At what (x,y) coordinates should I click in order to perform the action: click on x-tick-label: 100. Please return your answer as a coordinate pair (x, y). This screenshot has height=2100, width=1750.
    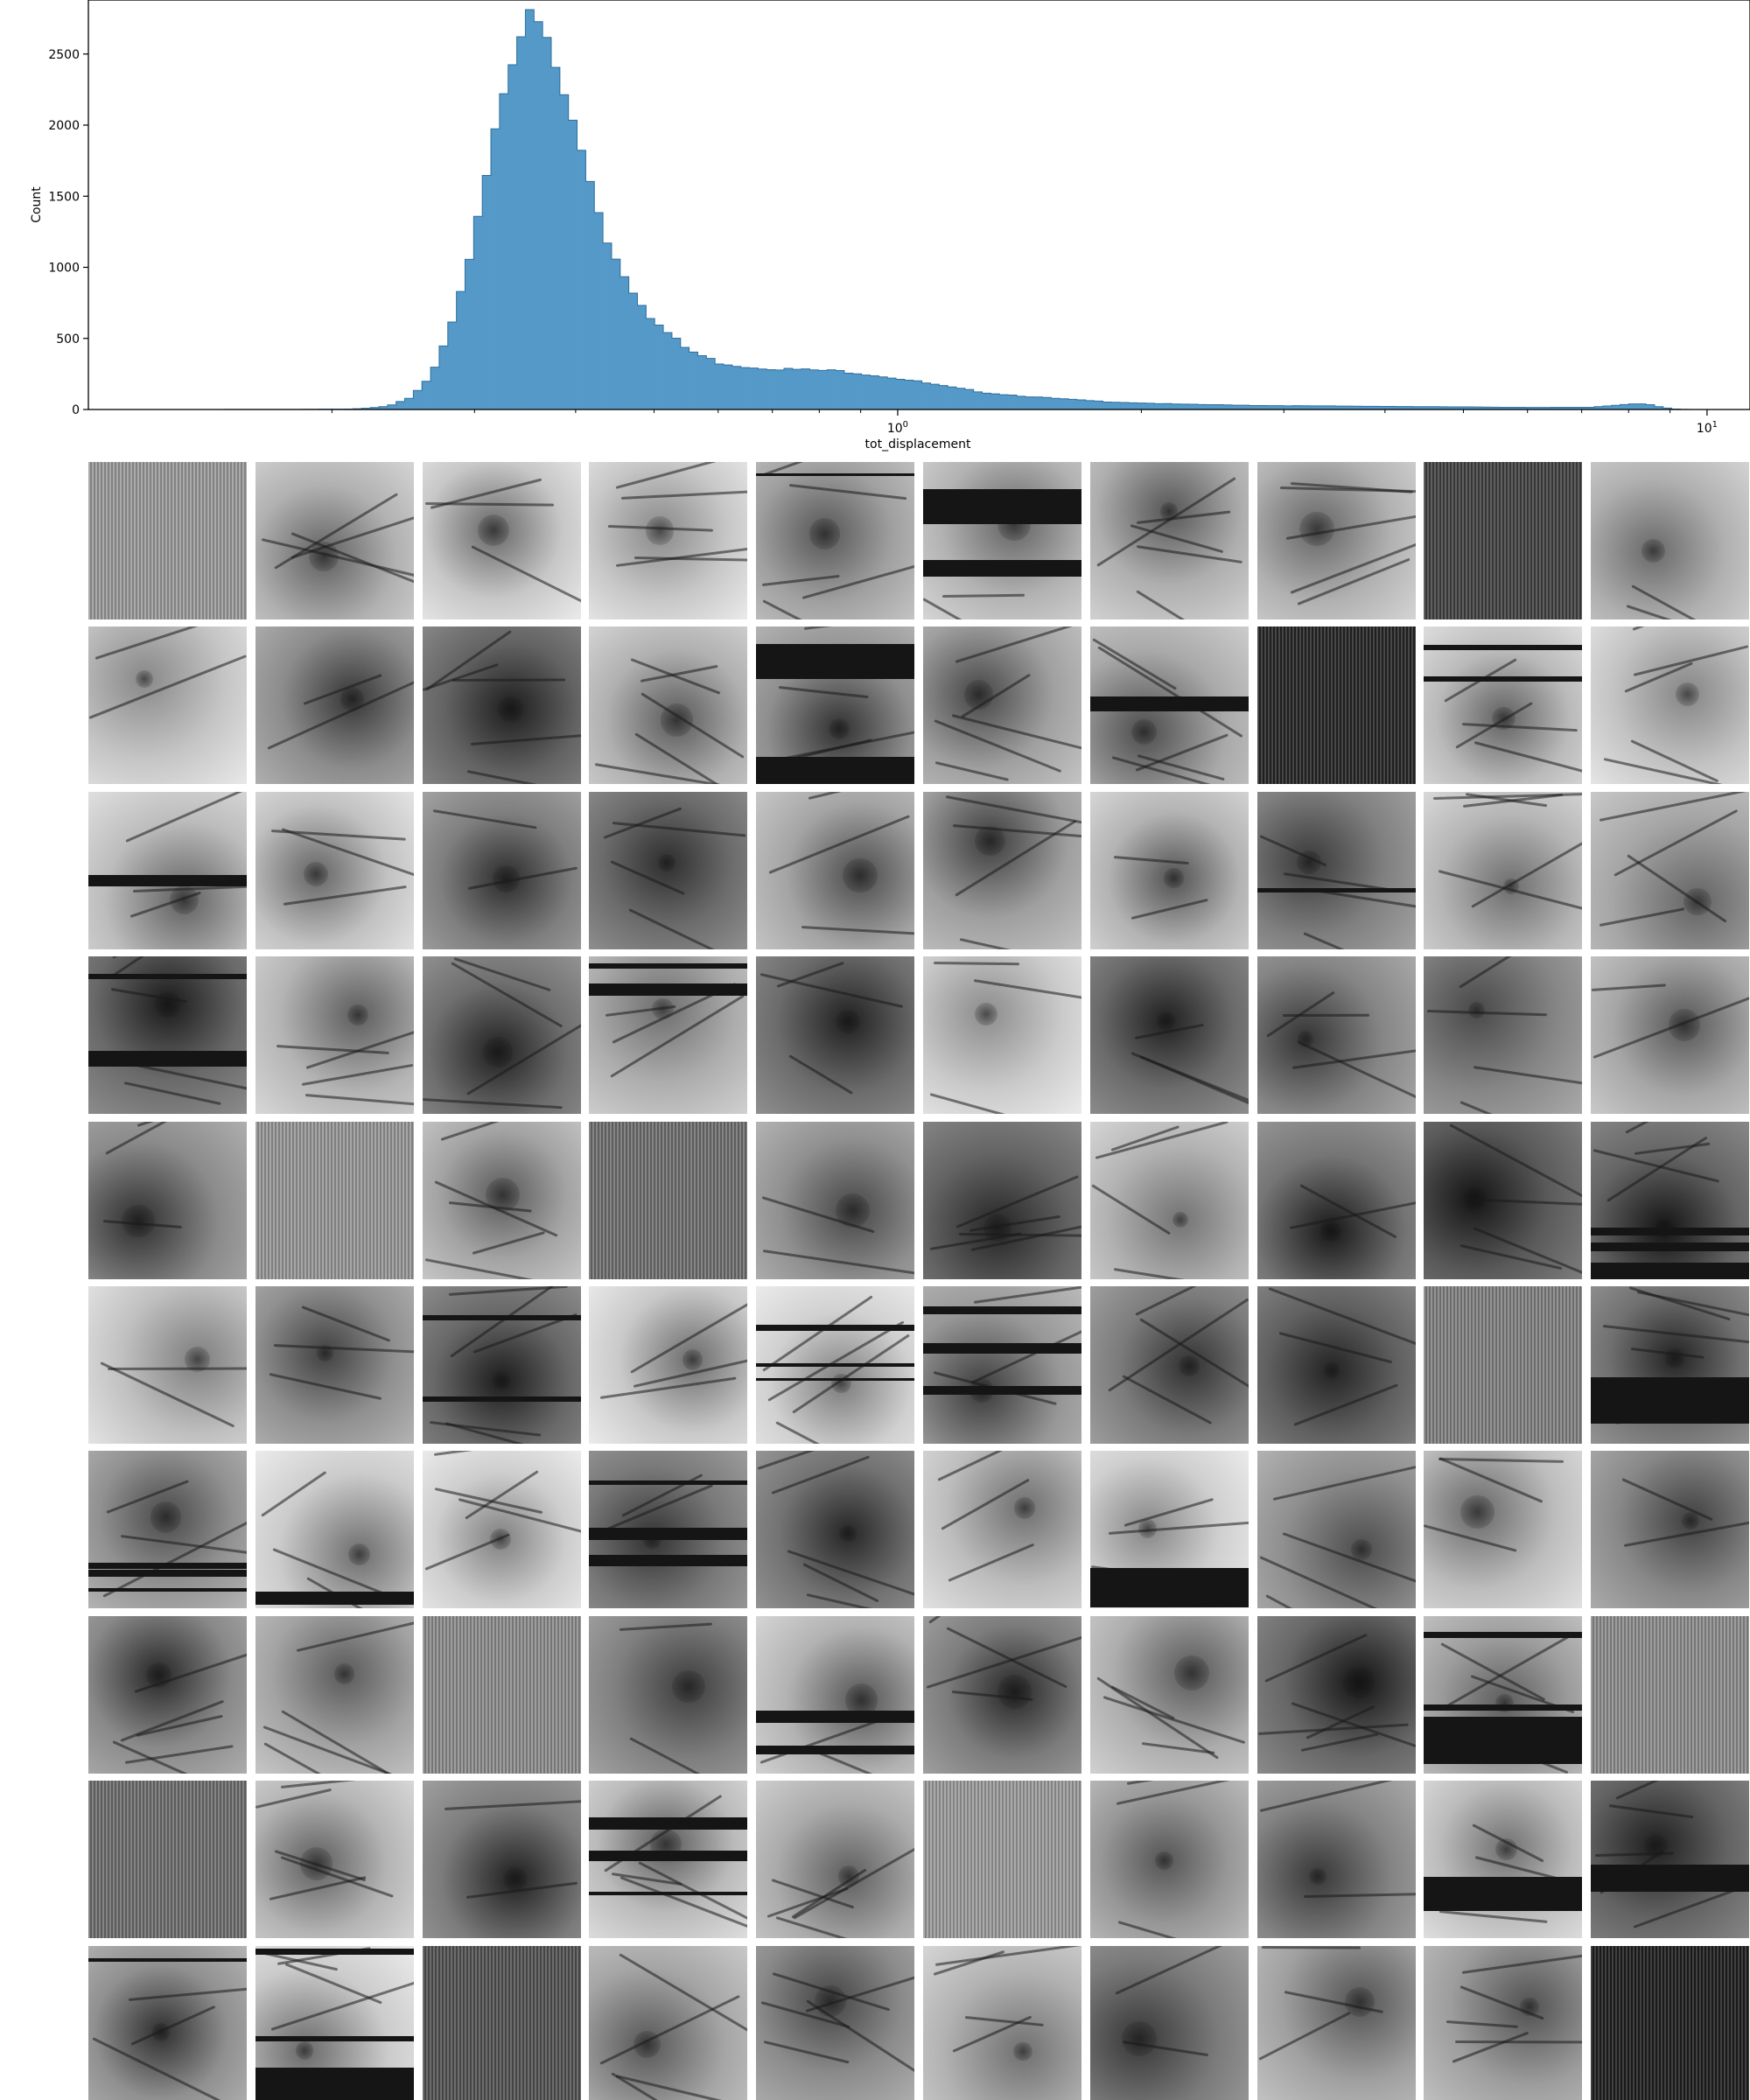
    Looking at the image, I should click on (897, 428).